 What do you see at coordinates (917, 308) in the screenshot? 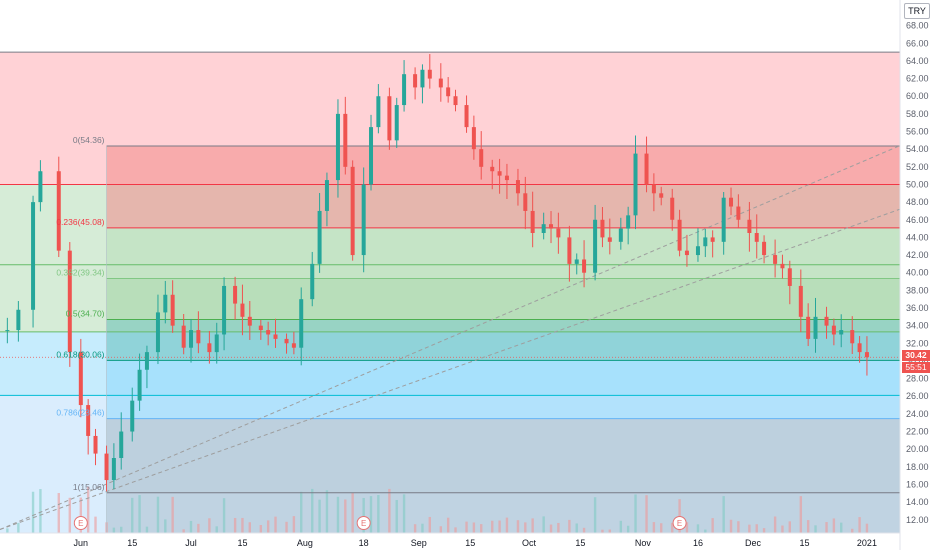
I see `y-tick-label: 36.00` at bounding box center [917, 308].